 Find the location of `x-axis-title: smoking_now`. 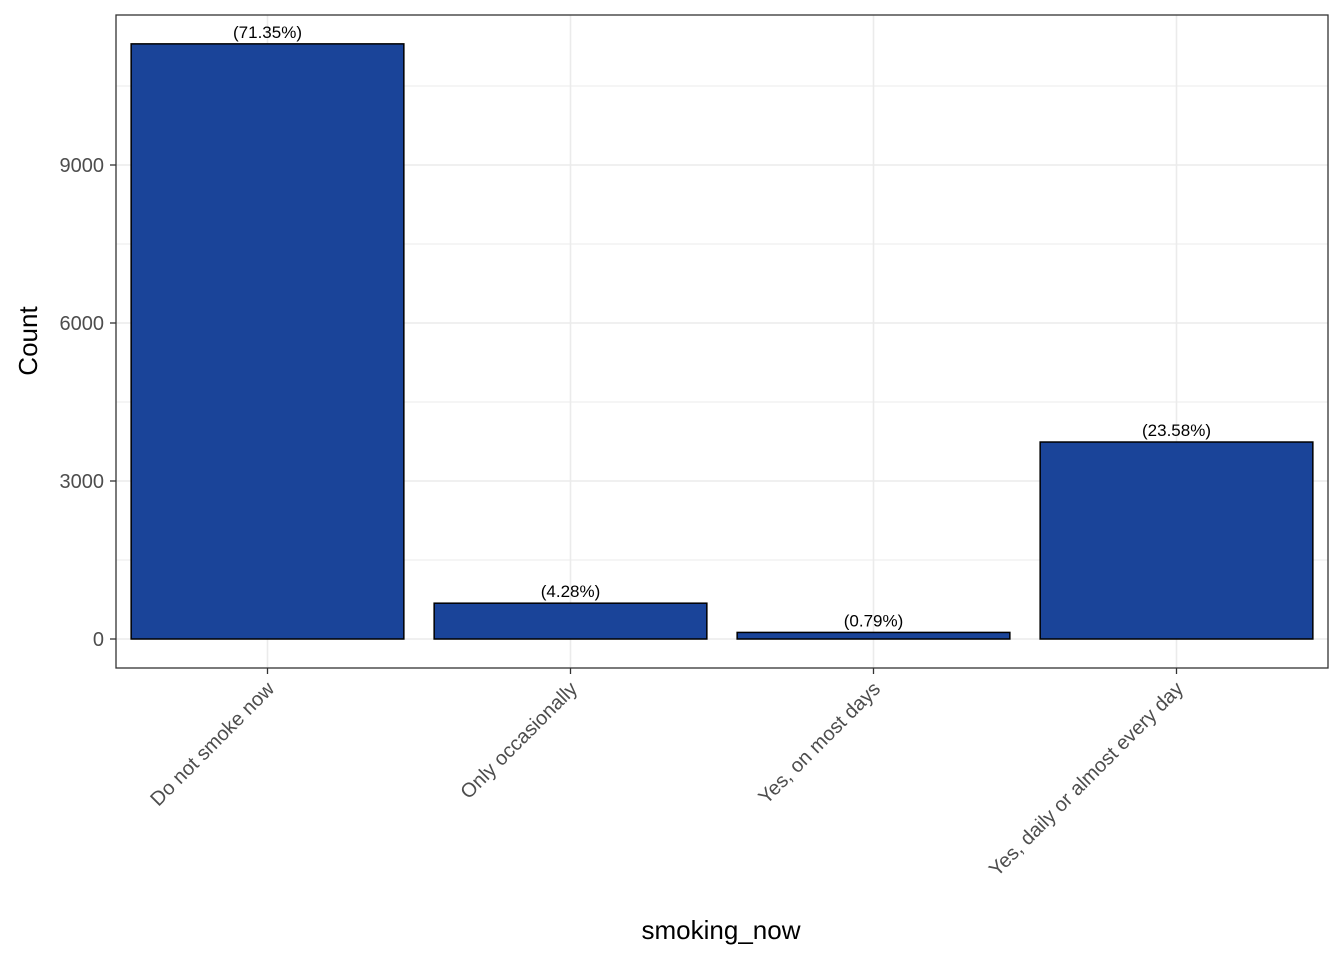

x-axis-title: smoking_now is located at coordinates (721, 930).